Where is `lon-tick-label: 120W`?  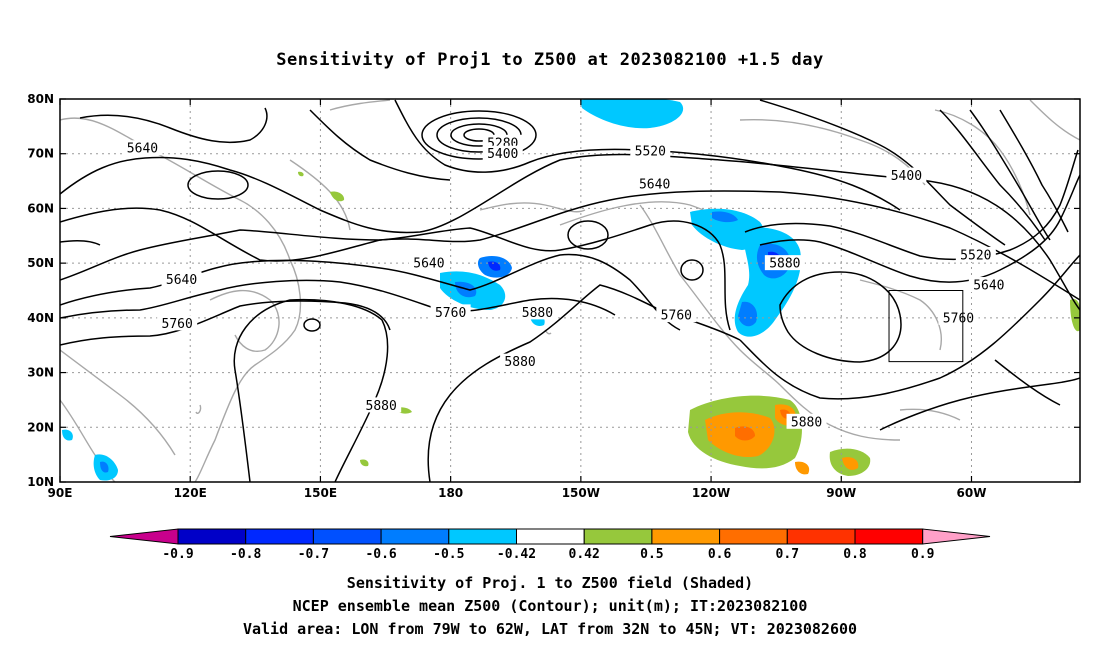
lon-tick-label: 120W is located at coordinates (711, 493).